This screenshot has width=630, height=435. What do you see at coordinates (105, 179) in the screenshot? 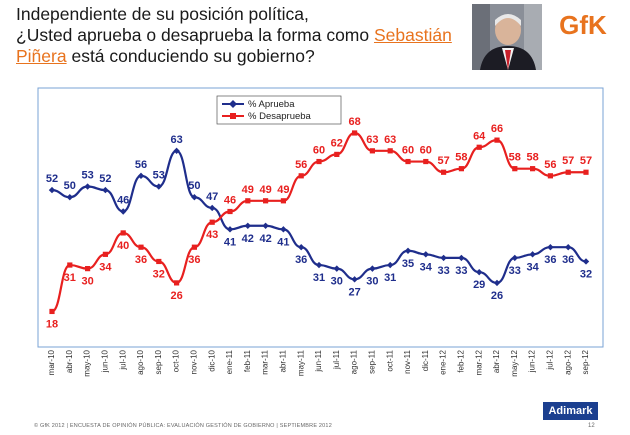
I see `data-label-approve-jun-10: 52` at bounding box center [105, 179].